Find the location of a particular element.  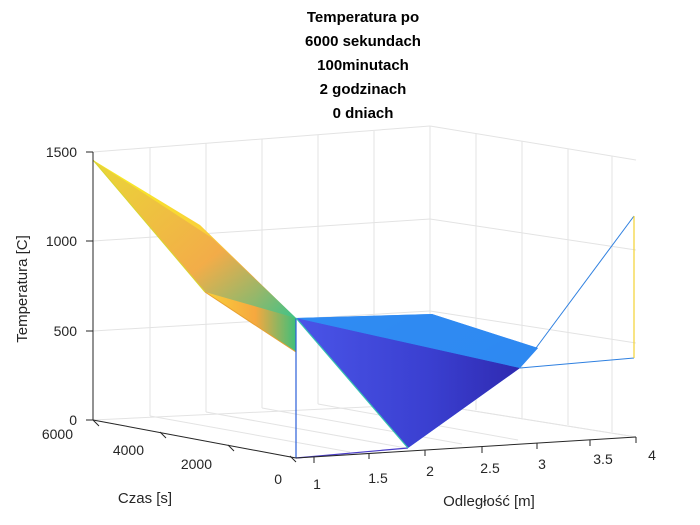

z-tick-label: 1000 is located at coordinates (61, 241).